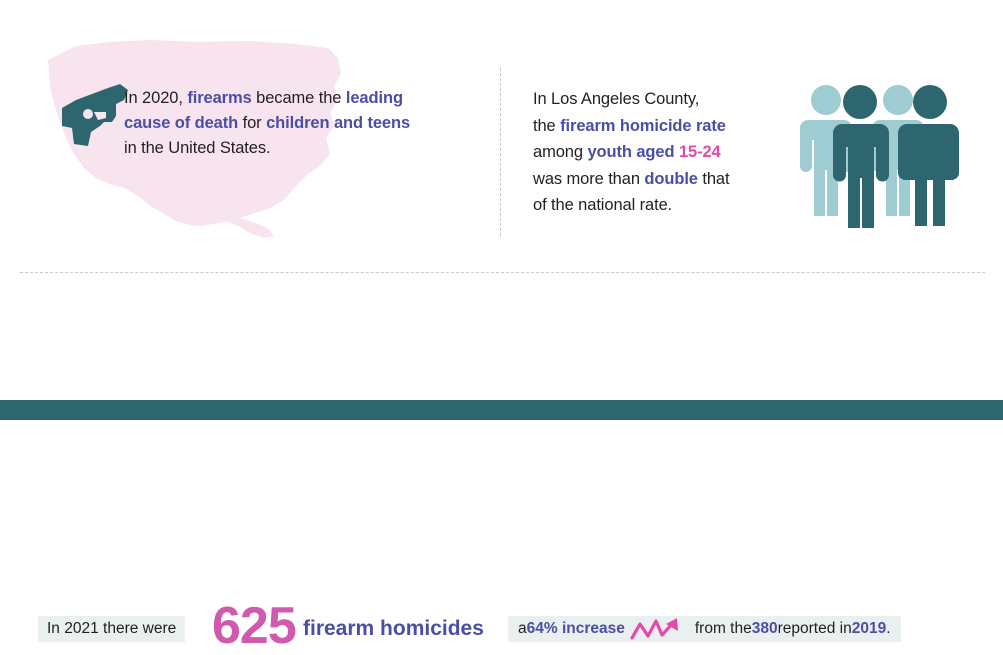  I want to click on panel-two-seg: firearm homicide rate, so click(643, 125).